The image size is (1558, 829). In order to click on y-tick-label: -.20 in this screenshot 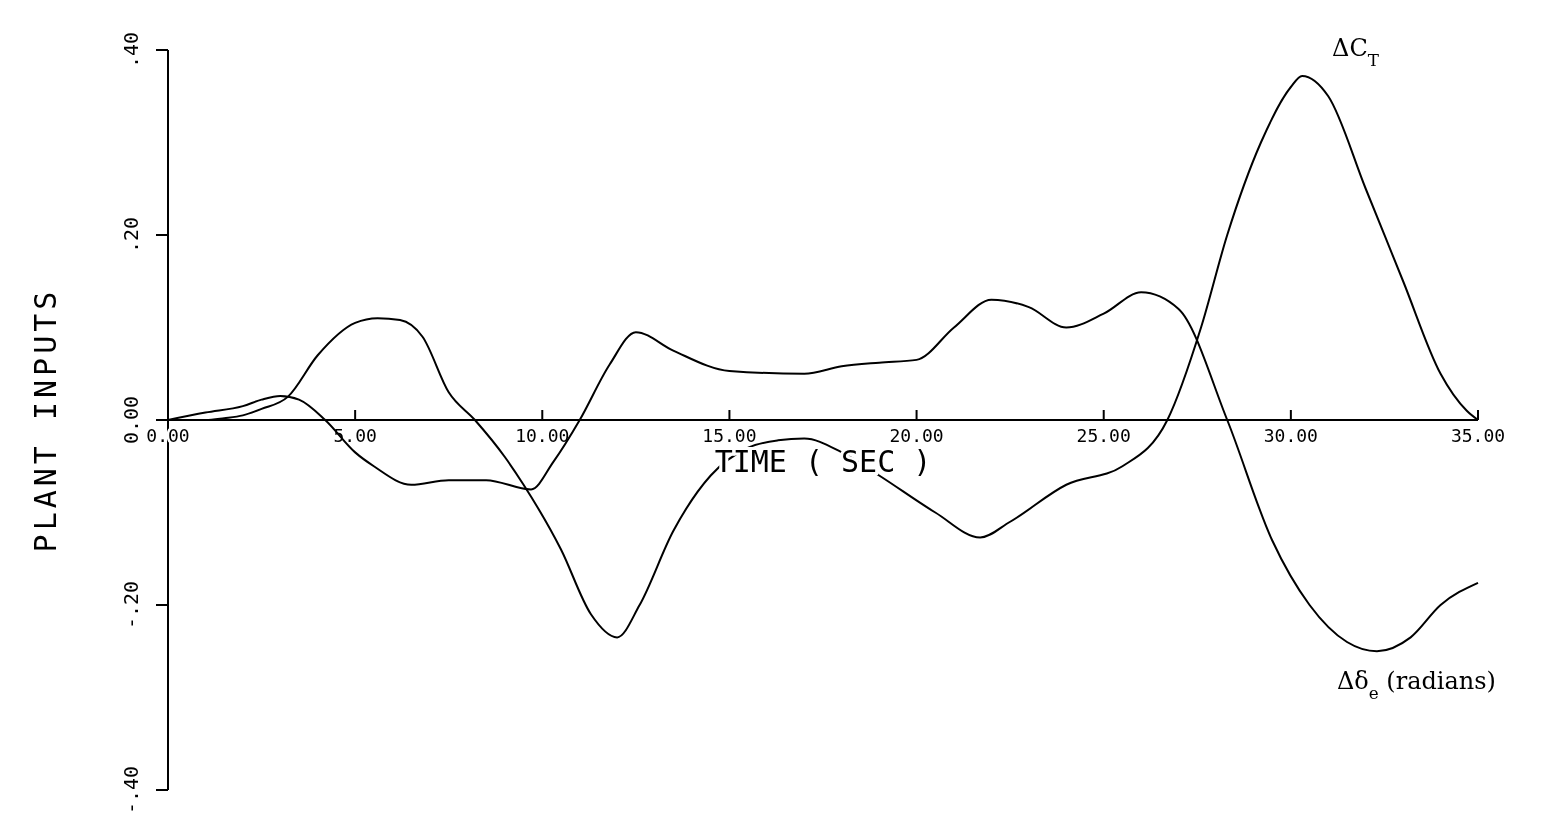, I will do `click(131, 605)`.